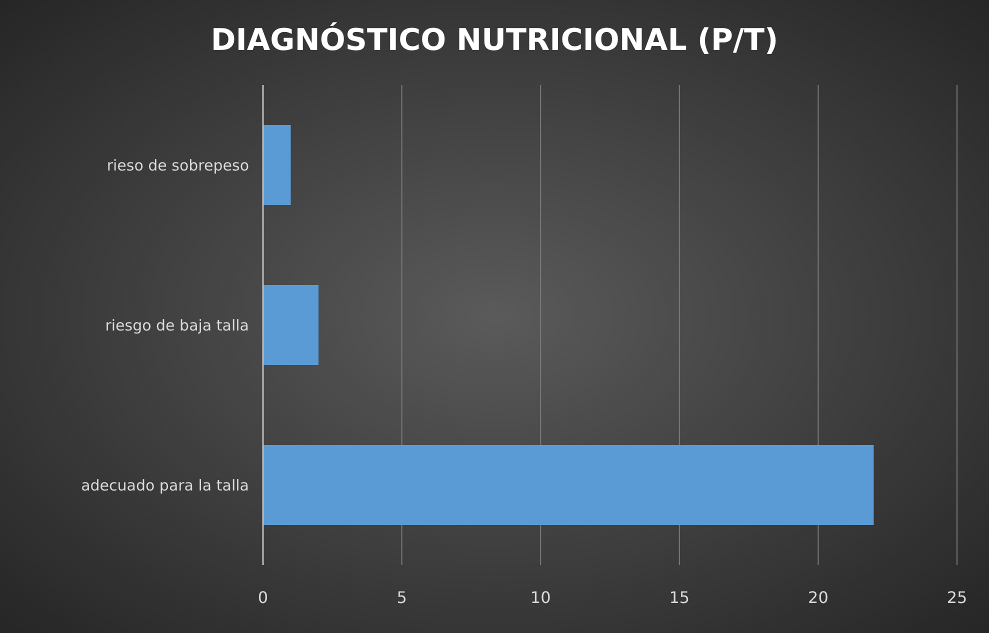 The width and height of the screenshot is (989, 633). What do you see at coordinates (177, 165) in the screenshot?
I see `y-tick-label: rieso de sobrepeso` at bounding box center [177, 165].